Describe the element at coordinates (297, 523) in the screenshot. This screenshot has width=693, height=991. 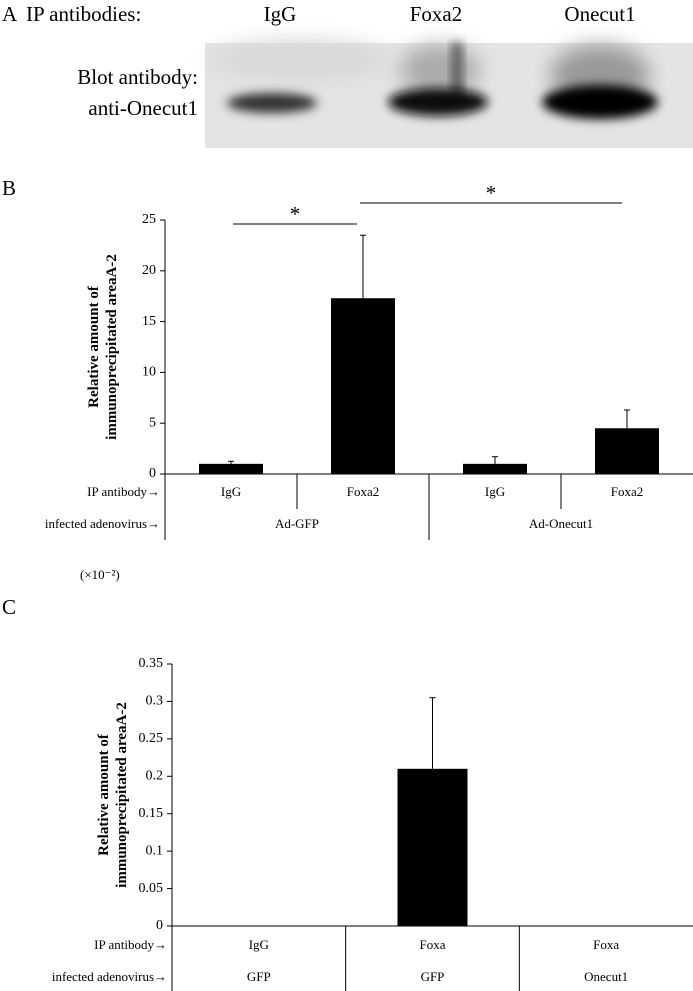
I see `group-label: Ad-GFP` at that location.